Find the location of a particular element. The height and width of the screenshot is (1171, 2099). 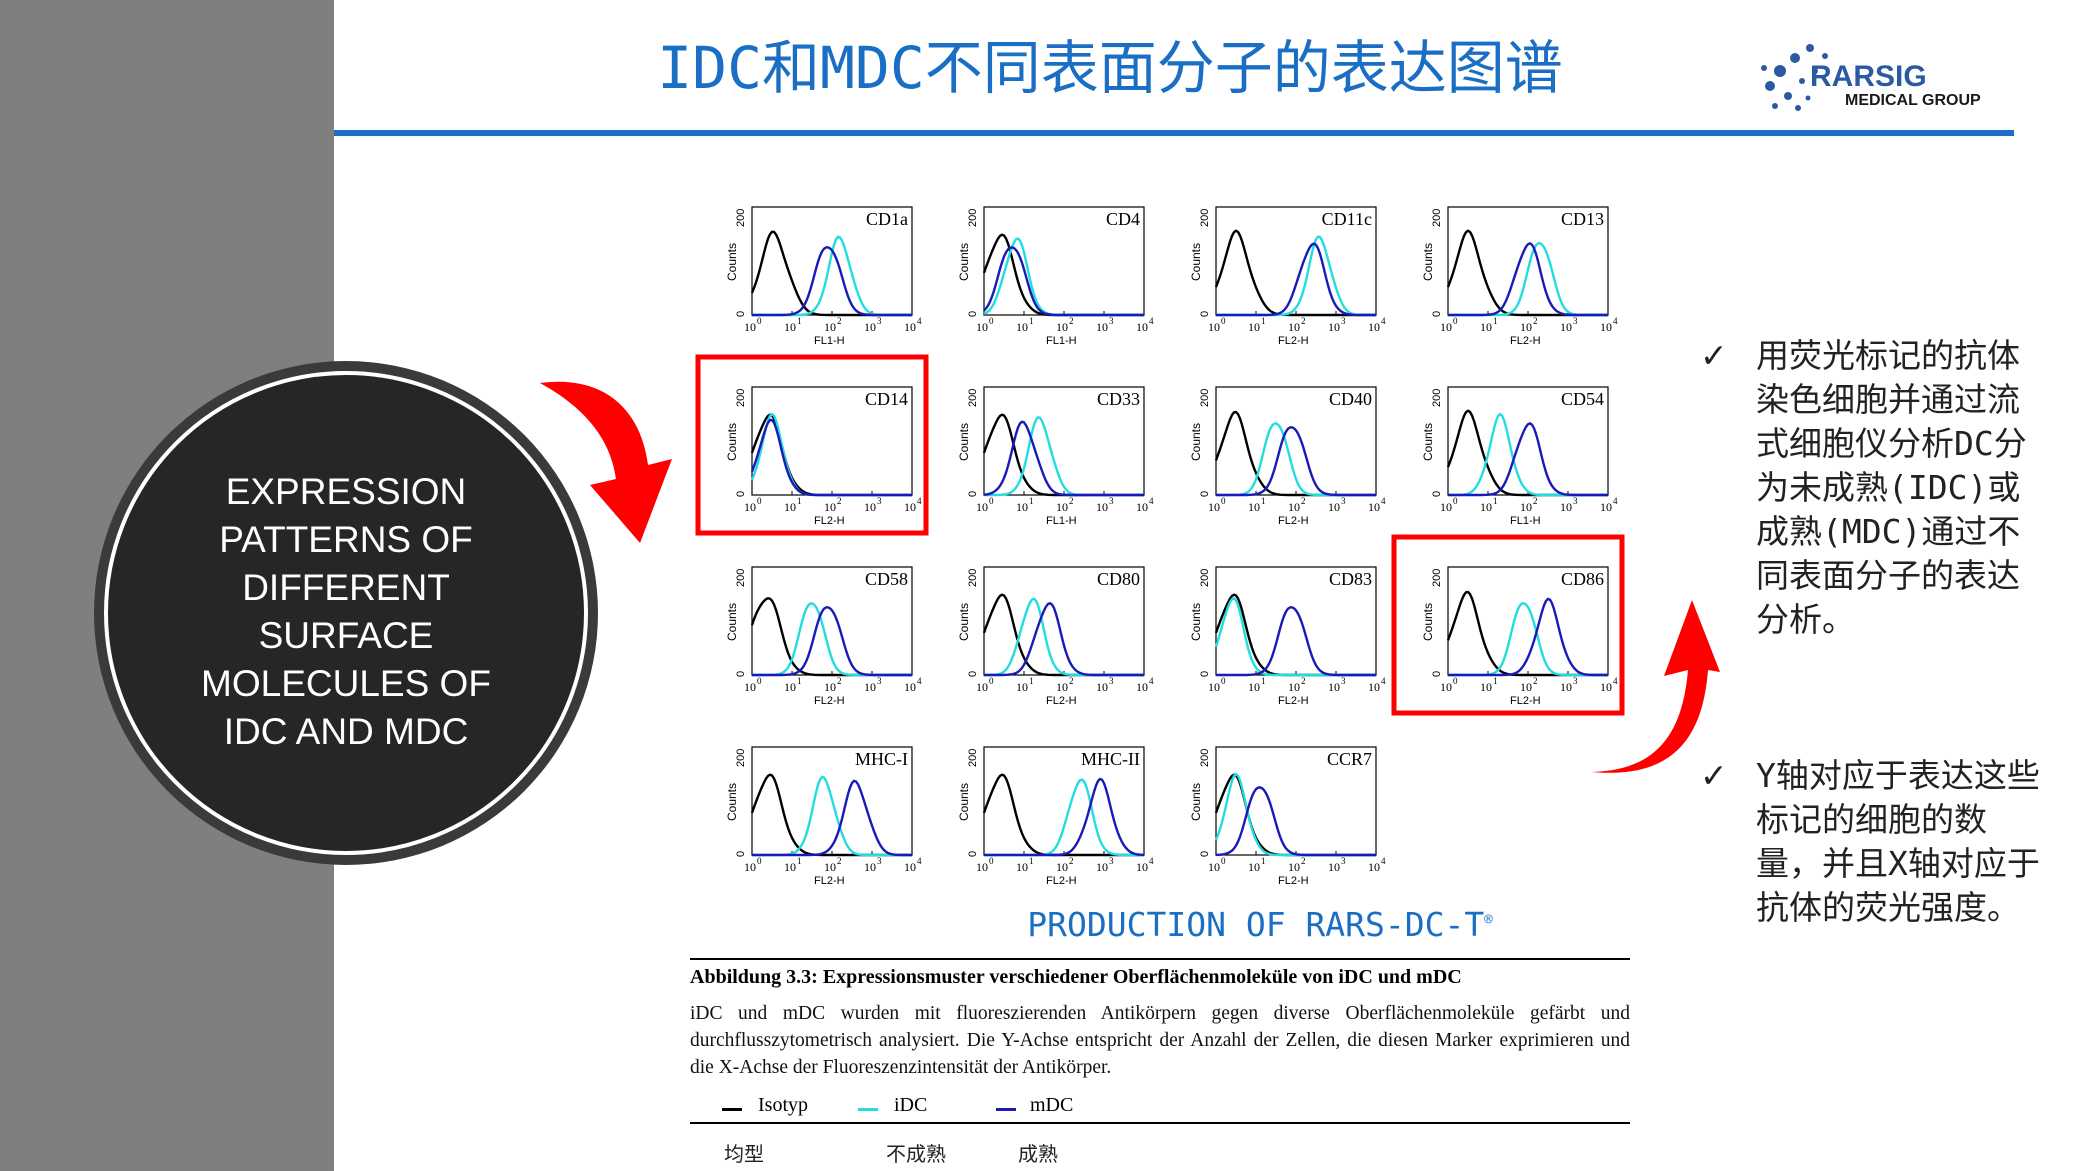

x-axis-label: FL2-H is located at coordinates (829, 881).